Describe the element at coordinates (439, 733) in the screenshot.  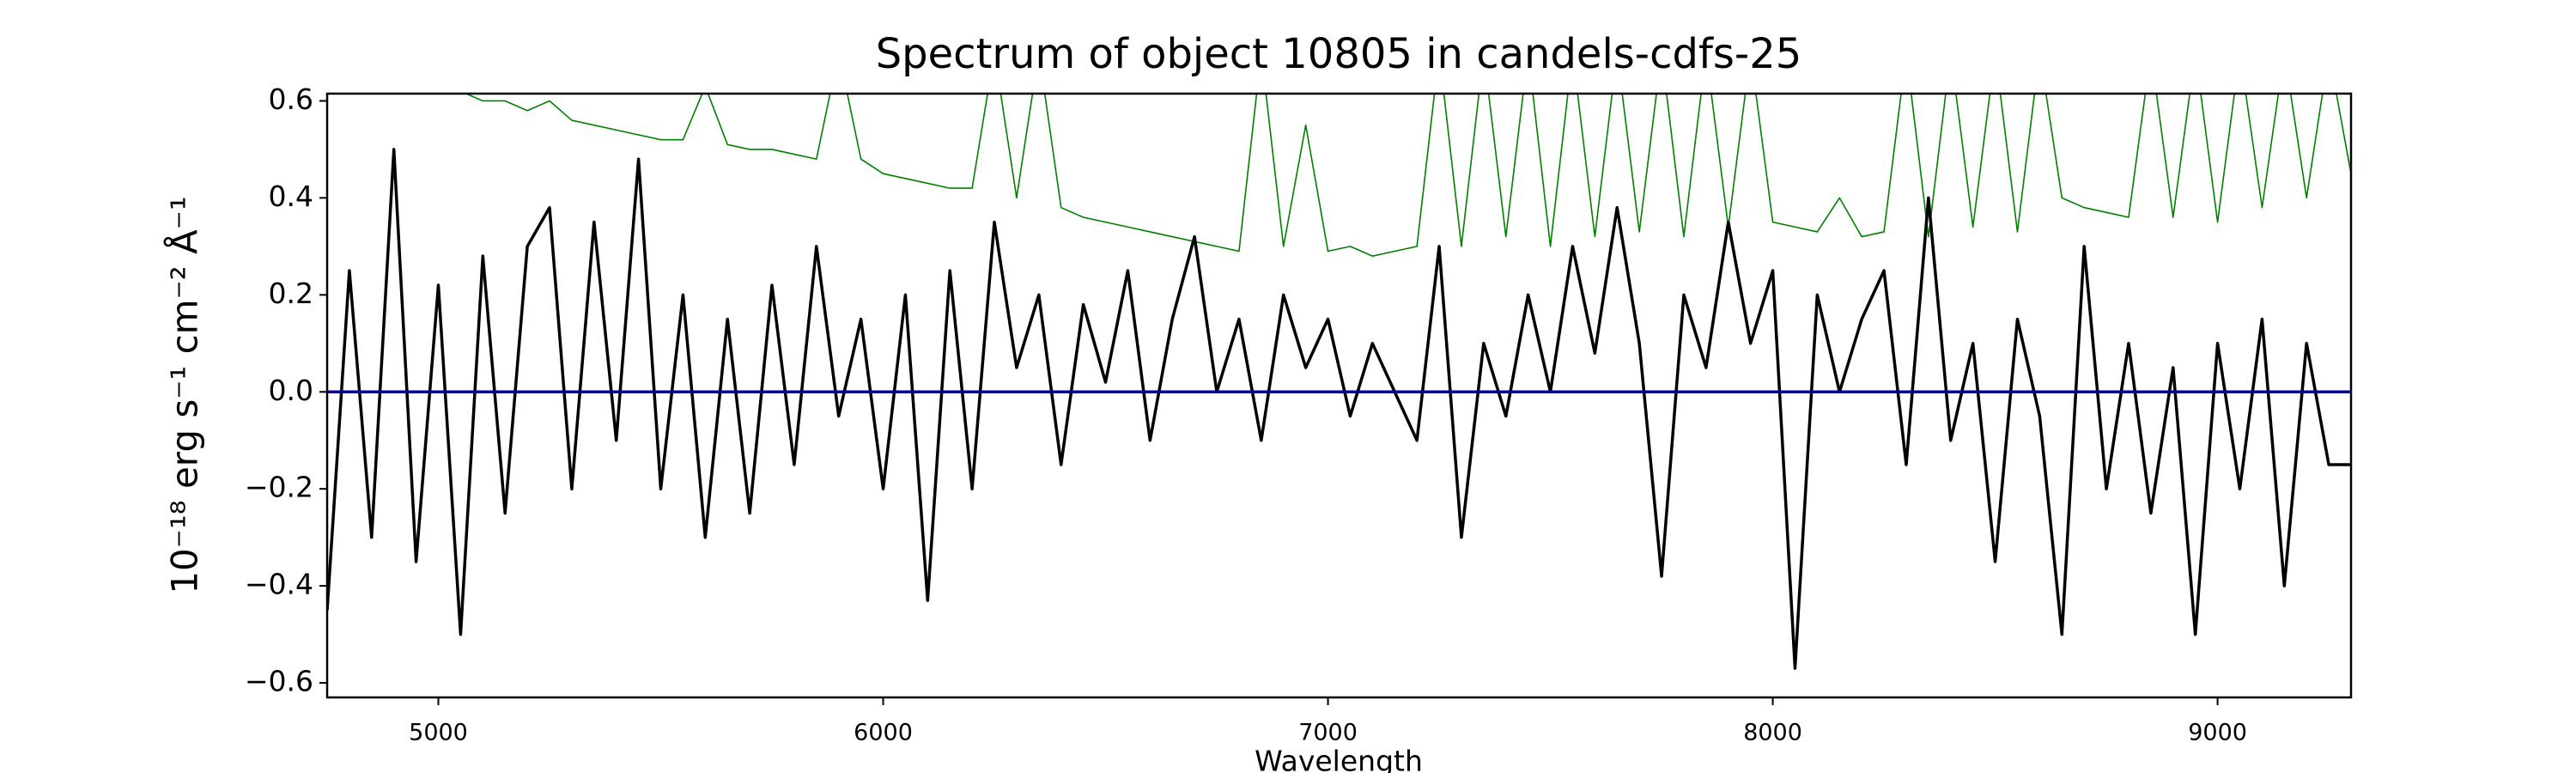
I see `x-tick-label: 5000` at that location.